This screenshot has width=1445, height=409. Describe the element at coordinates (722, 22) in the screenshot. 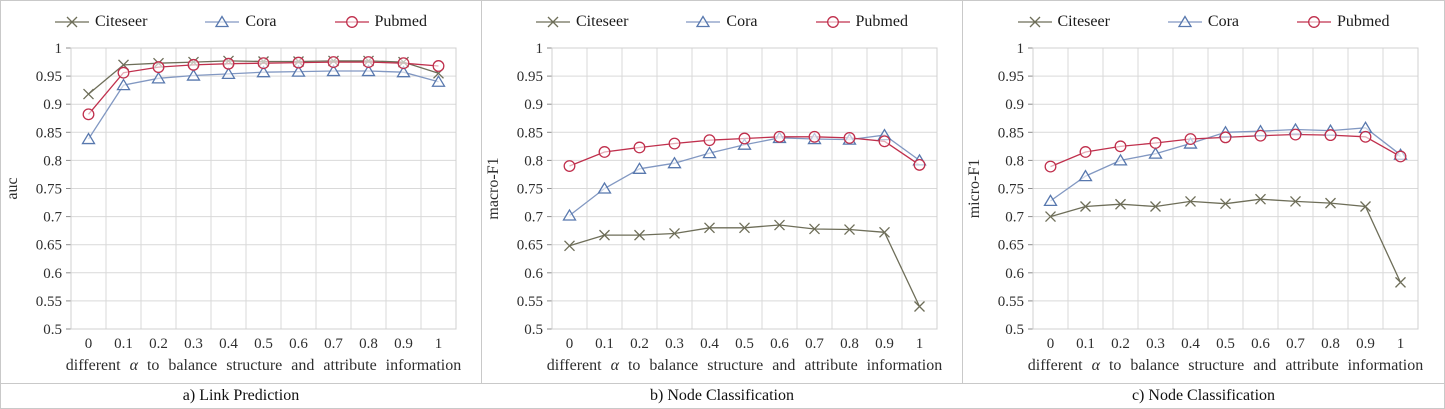

I see `legend: Citeseer Cora Pubmed` at that location.